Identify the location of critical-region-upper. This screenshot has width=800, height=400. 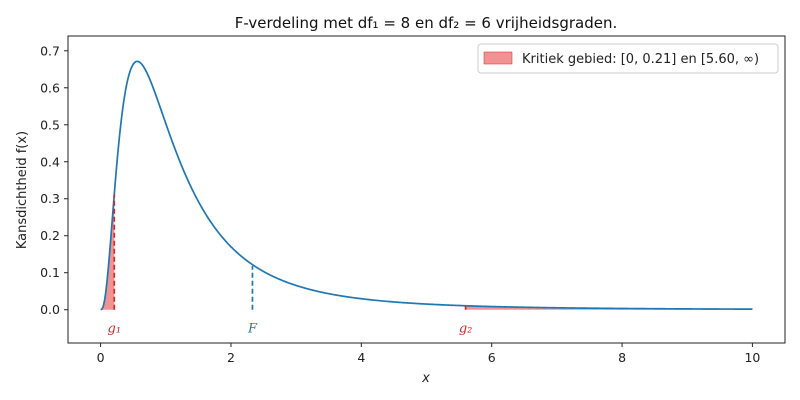
(609, 307).